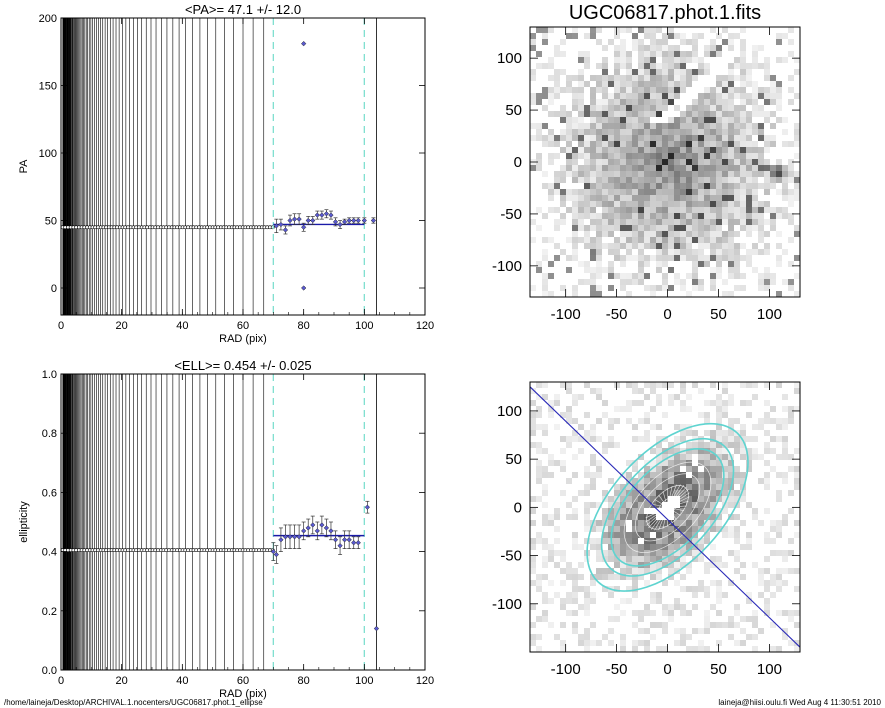 This screenshot has width=885, height=708. I want to click on inner-isophote, so click(667, 507).